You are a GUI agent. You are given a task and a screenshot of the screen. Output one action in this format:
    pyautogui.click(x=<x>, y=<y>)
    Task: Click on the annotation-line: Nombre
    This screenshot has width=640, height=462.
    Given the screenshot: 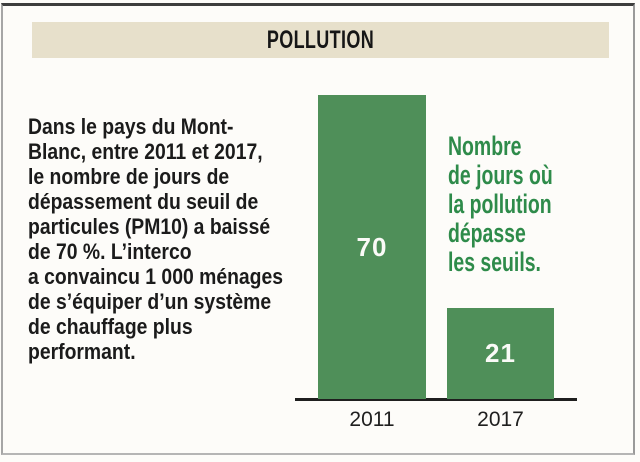 What is the action you would take?
    pyautogui.click(x=485, y=146)
    